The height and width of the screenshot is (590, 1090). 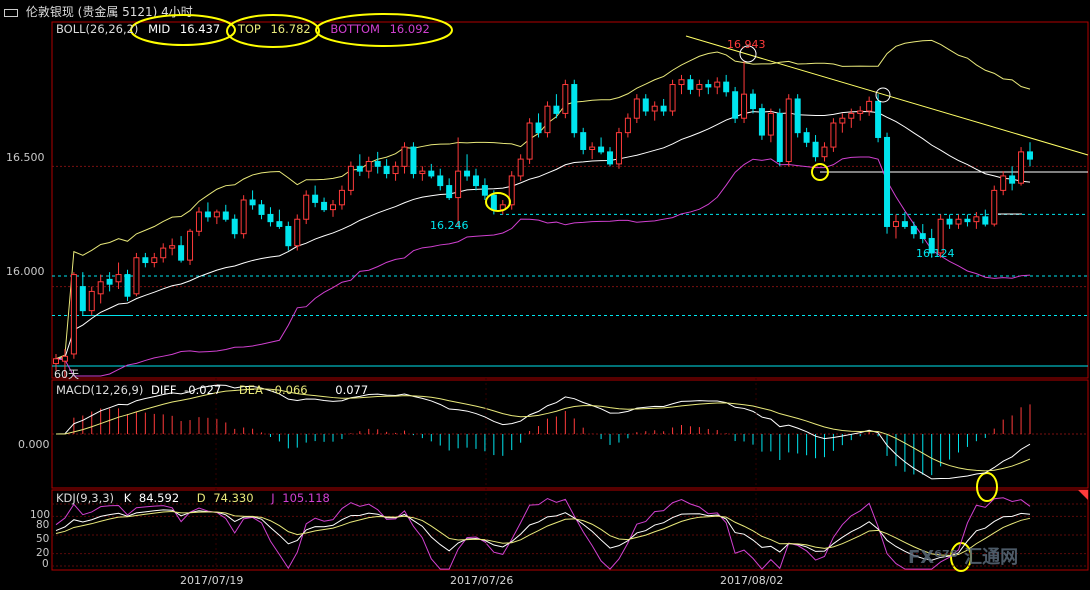 I want to click on window-title: 伦敦银现 (贵金属 5121) 4小时, so click(x=109, y=12).